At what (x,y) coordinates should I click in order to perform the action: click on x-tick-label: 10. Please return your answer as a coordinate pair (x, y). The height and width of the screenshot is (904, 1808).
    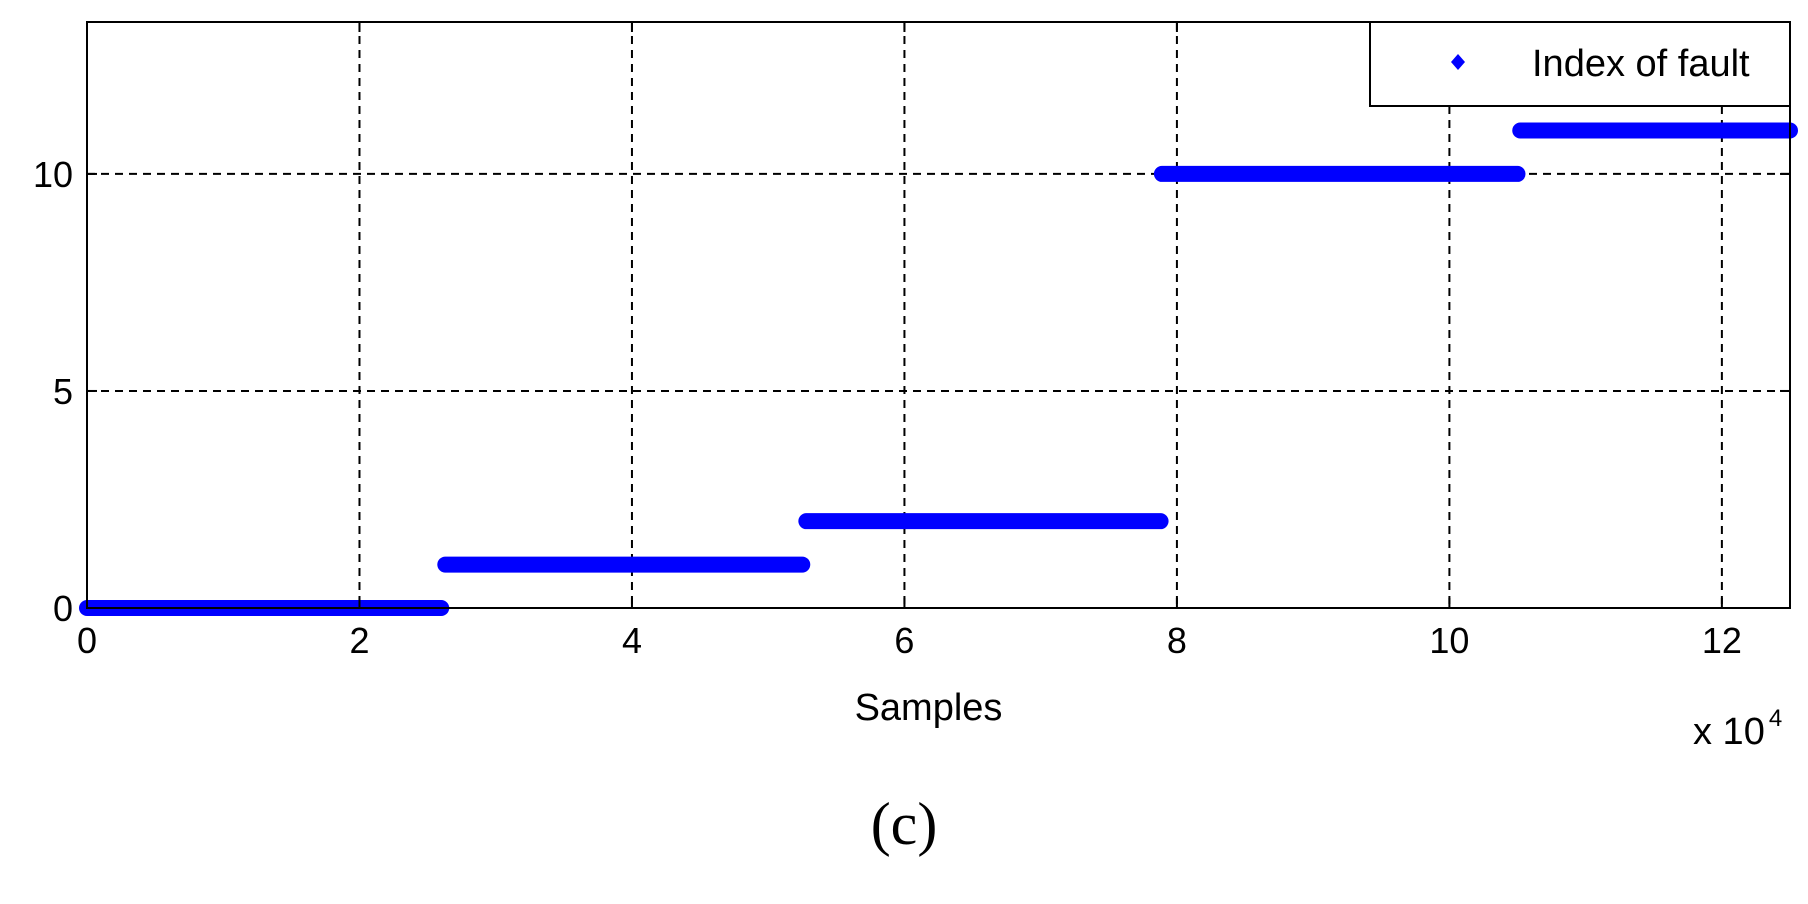
    Looking at the image, I should click on (1449, 640).